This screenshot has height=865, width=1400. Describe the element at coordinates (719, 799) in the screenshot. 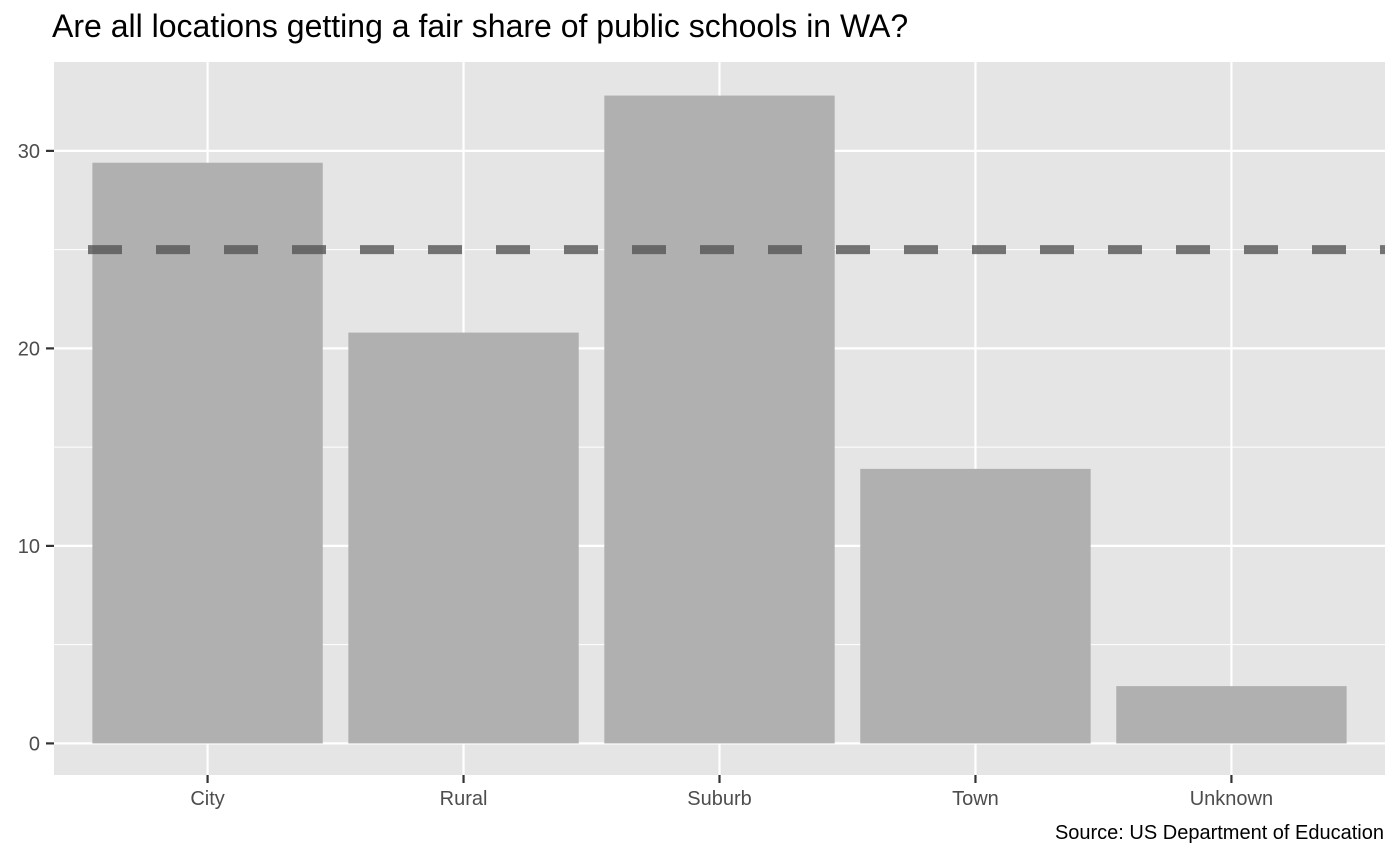

I see `x-tick-label-suburb: Suburb` at that location.